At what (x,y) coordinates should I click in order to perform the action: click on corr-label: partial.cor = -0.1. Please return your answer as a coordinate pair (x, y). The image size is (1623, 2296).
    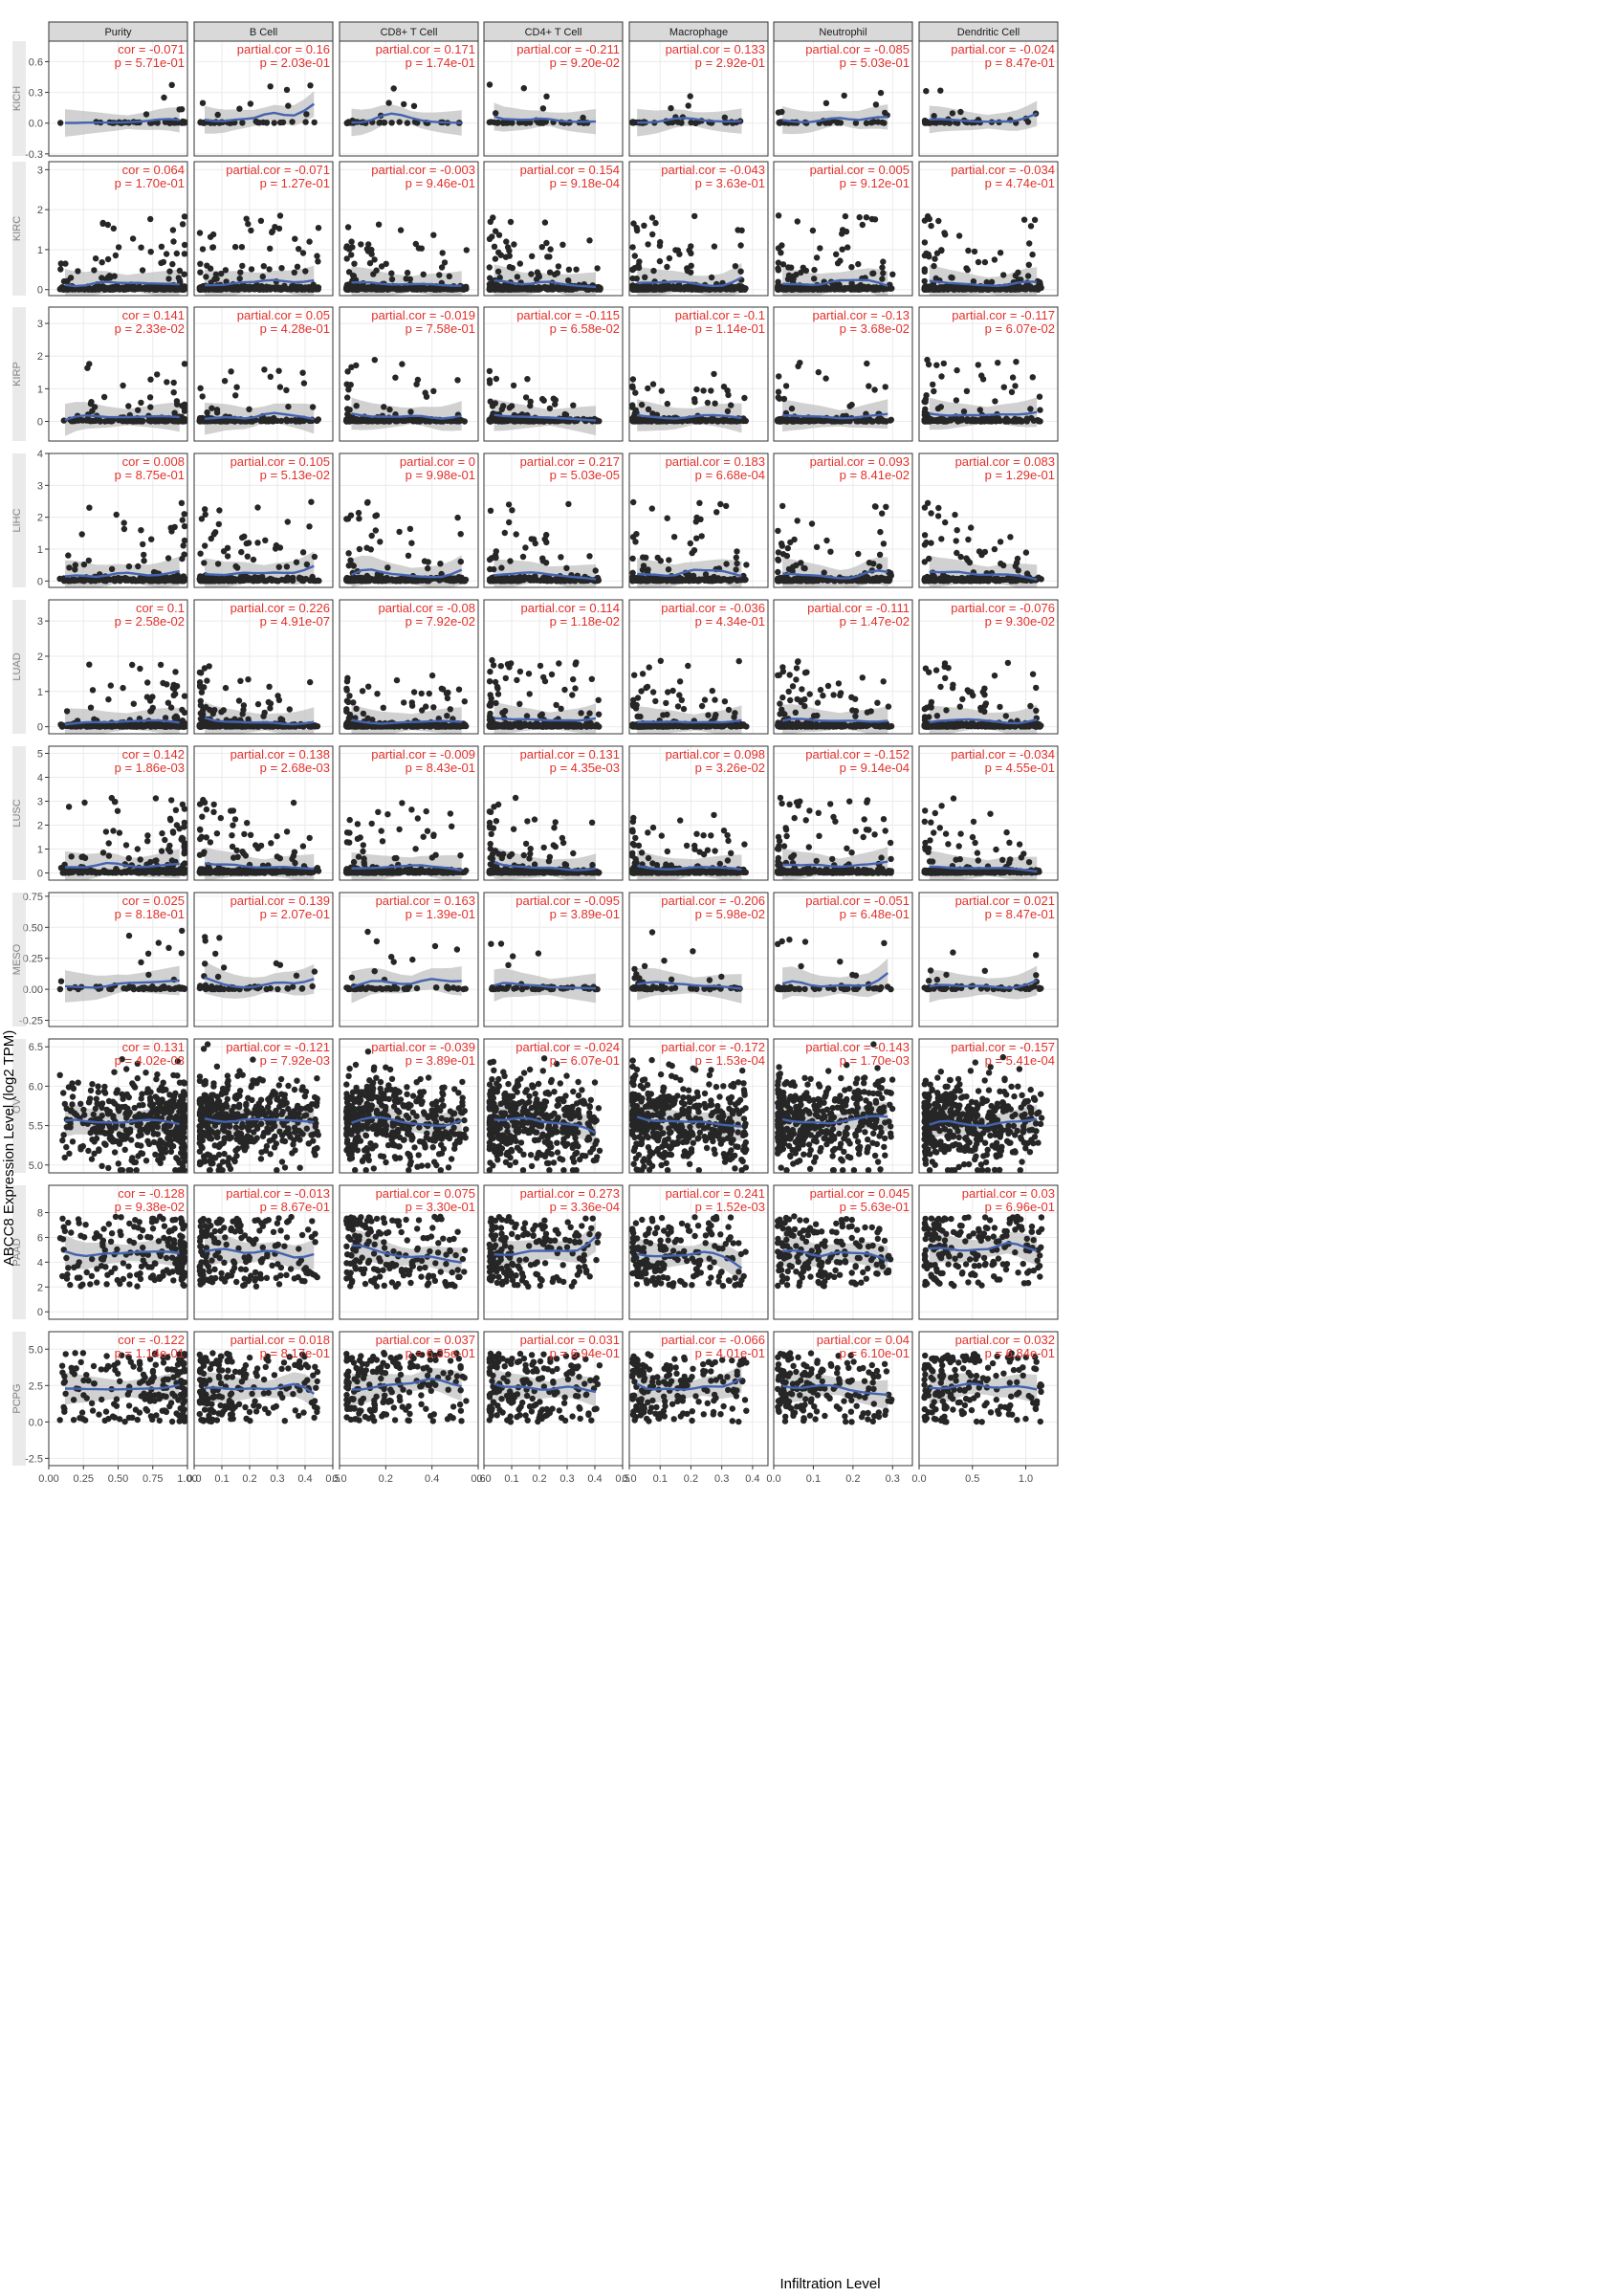
    Looking at the image, I should click on (720, 315).